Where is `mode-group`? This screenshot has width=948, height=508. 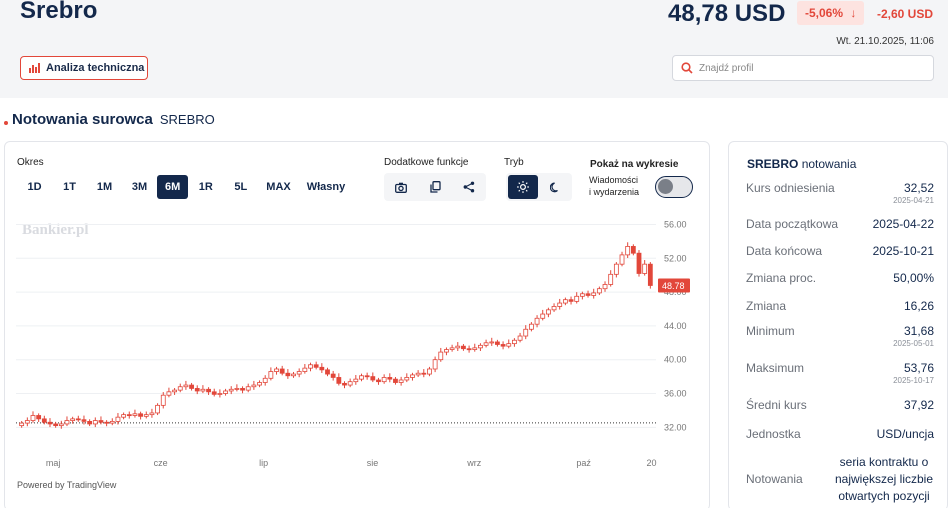
mode-group is located at coordinates (539, 187).